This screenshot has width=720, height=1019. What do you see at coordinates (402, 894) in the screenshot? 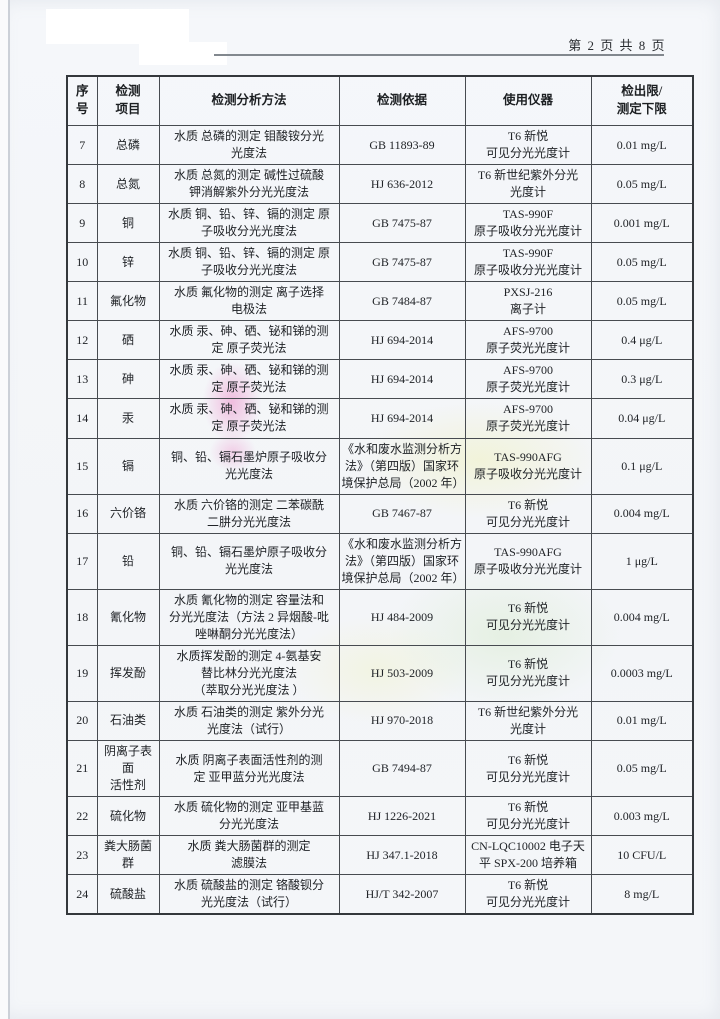
I see `test-basis-cell: HJ/T 342-2007` at bounding box center [402, 894].